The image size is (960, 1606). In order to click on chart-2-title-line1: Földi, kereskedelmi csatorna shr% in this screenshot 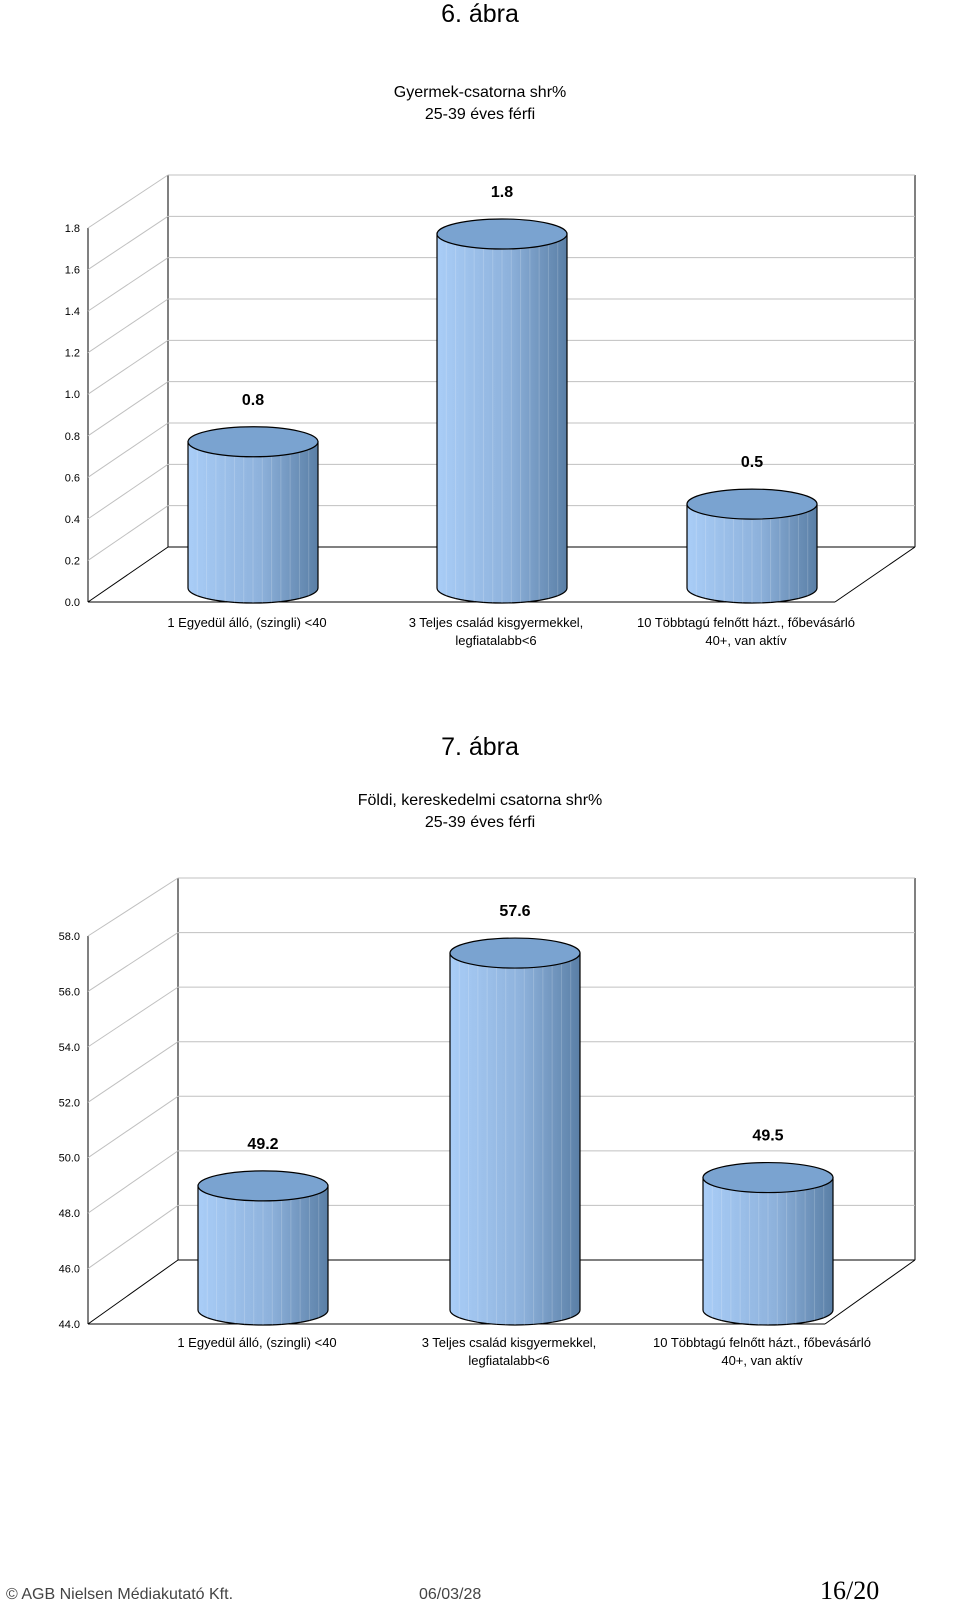, I will do `click(480, 800)`.